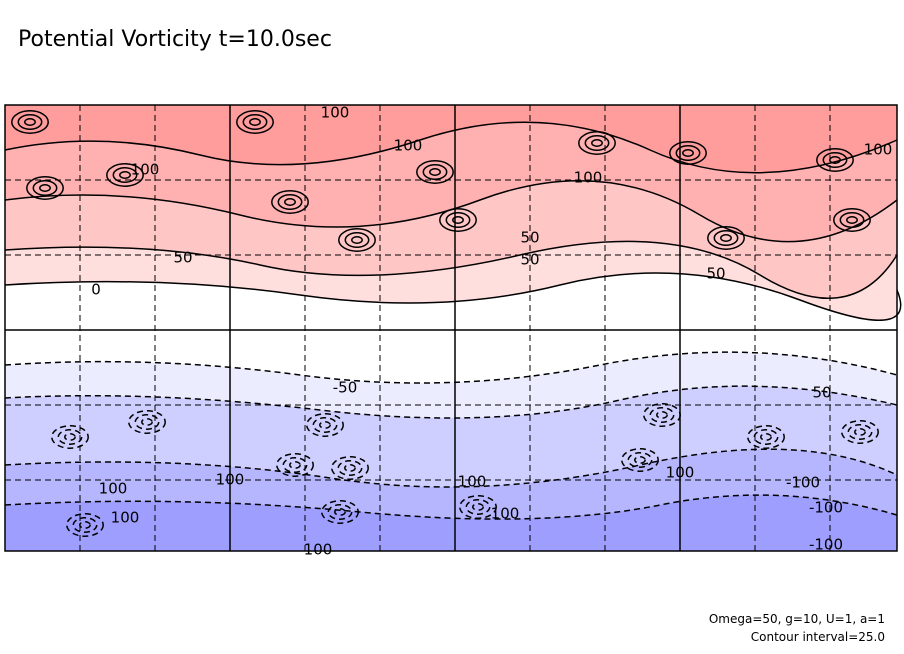 This screenshot has height=654, width=904. What do you see at coordinates (96, 290) in the screenshot?
I see `contour-label: 0` at bounding box center [96, 290].